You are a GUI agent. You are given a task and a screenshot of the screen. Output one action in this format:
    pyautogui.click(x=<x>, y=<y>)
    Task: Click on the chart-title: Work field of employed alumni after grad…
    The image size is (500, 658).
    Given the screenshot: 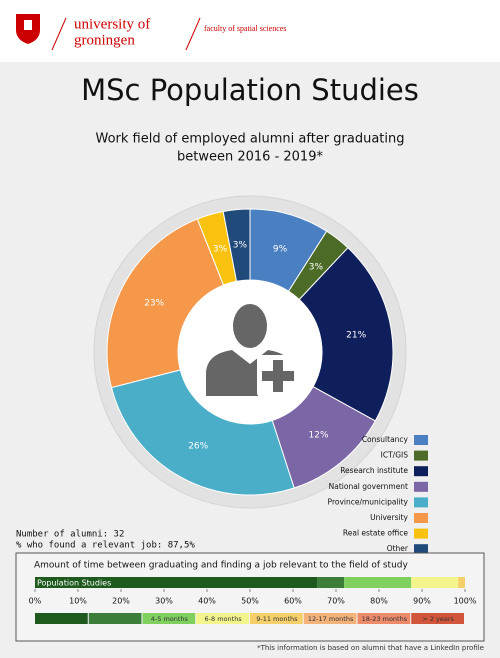 What is the action you would take?
    pyautogui.click(x=249, y=139)
    